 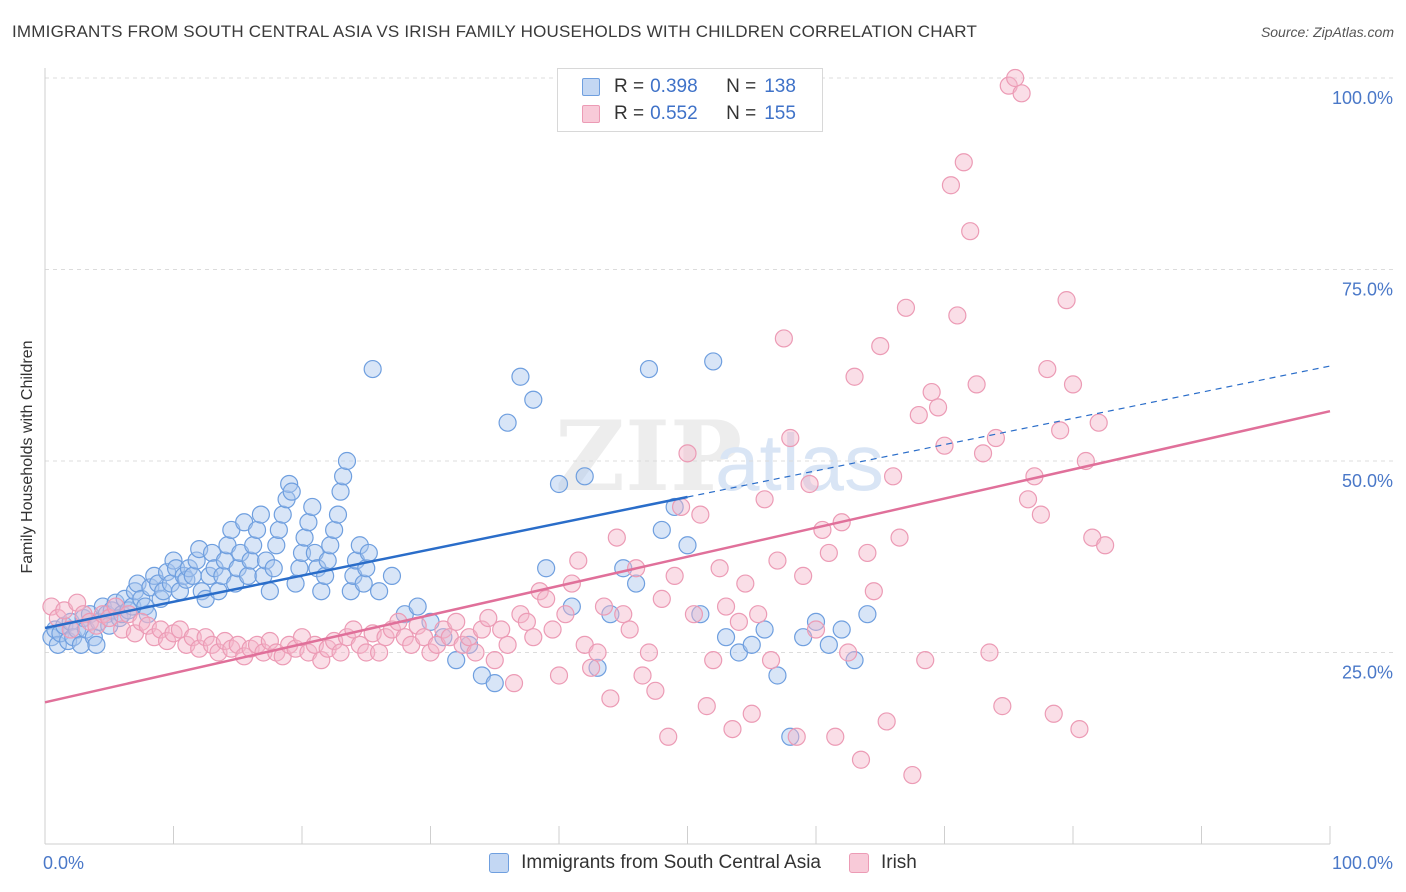 I want to click on legend-n-value: 155, so click(x=780, y=113).